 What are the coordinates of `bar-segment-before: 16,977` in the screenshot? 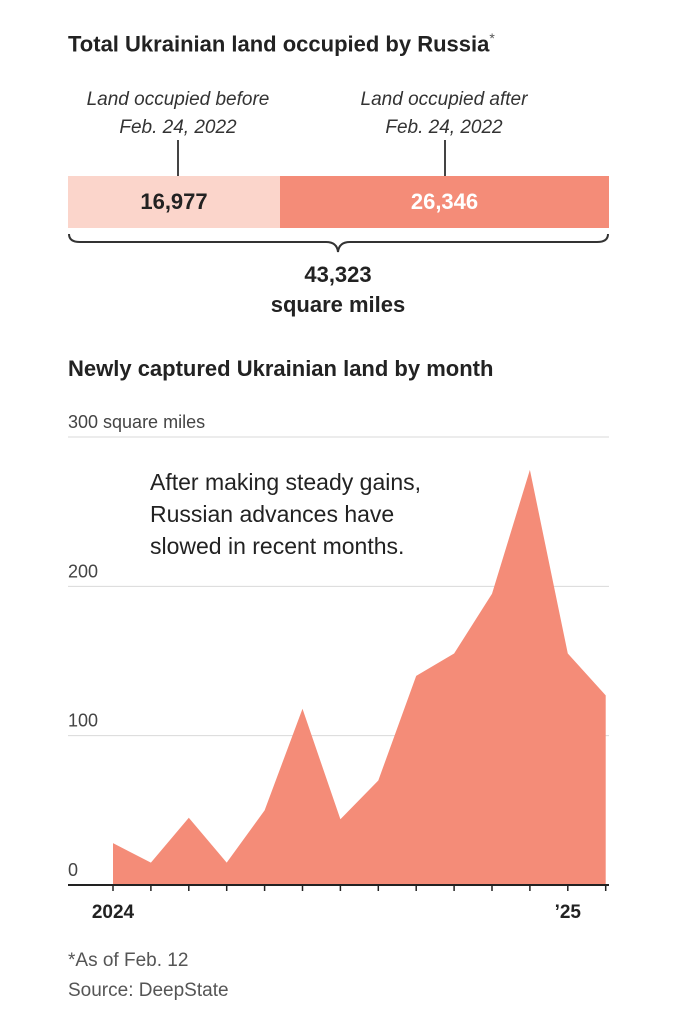 It's located at (174, 202).